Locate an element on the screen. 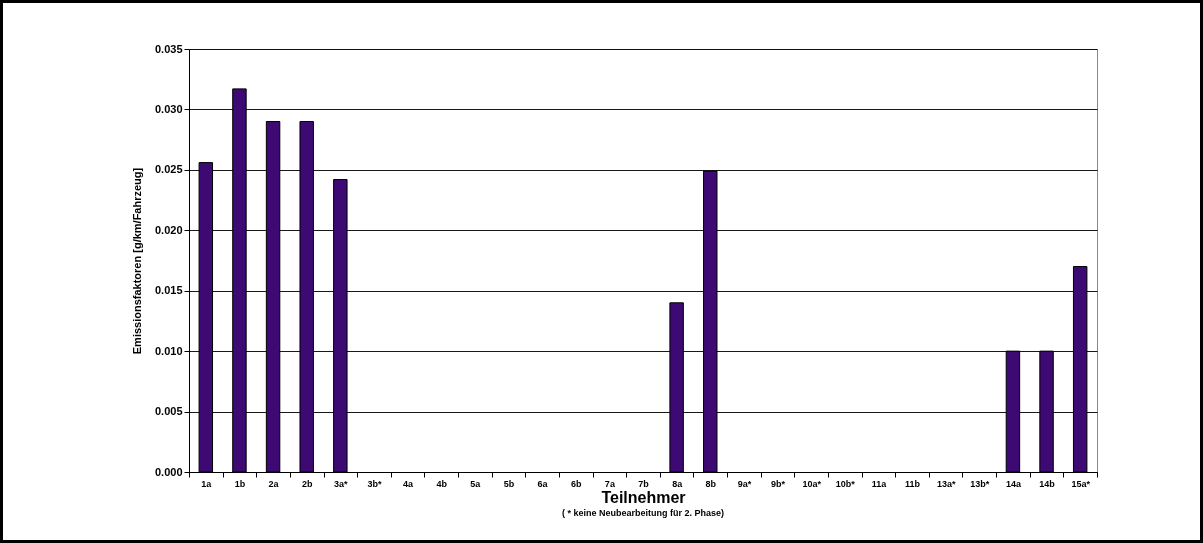 This screenshot has width=1203, height=543. x-tick-label: 9b* is located at coordinates (778, 483).